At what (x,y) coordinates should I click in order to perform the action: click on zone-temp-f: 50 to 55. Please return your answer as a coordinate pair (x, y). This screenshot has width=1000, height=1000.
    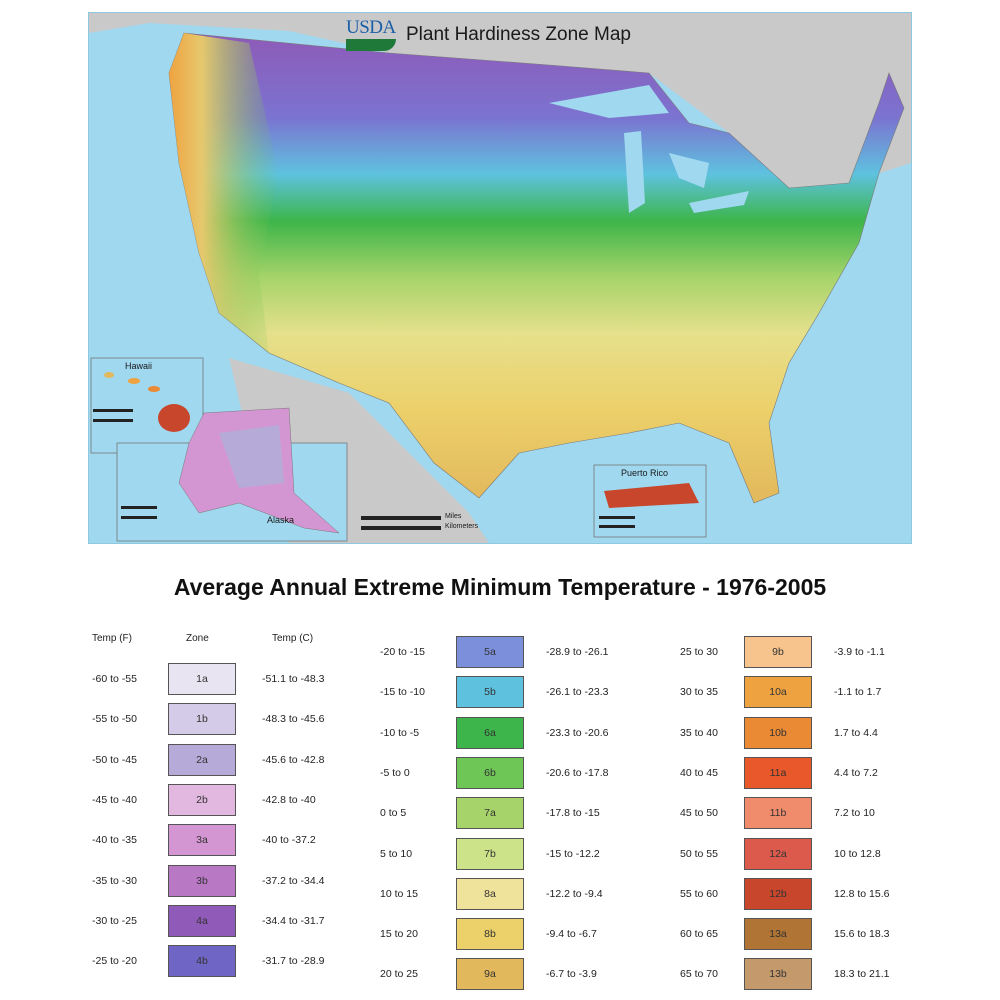
    Looking at the image, I should click on (699, 853).